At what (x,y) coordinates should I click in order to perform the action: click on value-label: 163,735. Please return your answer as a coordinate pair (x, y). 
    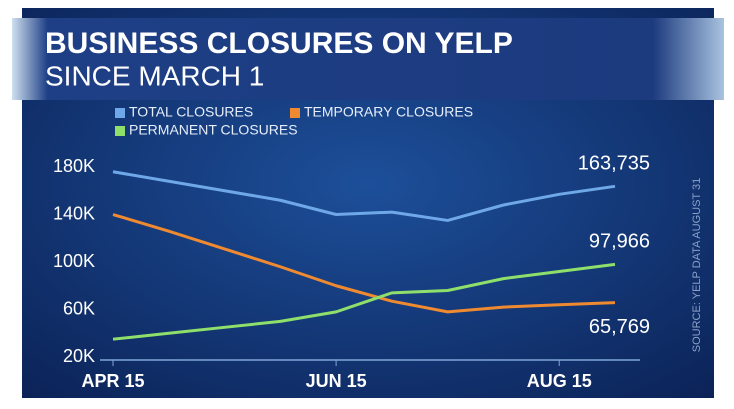
    Looking at the image, I should click on (614, 164).